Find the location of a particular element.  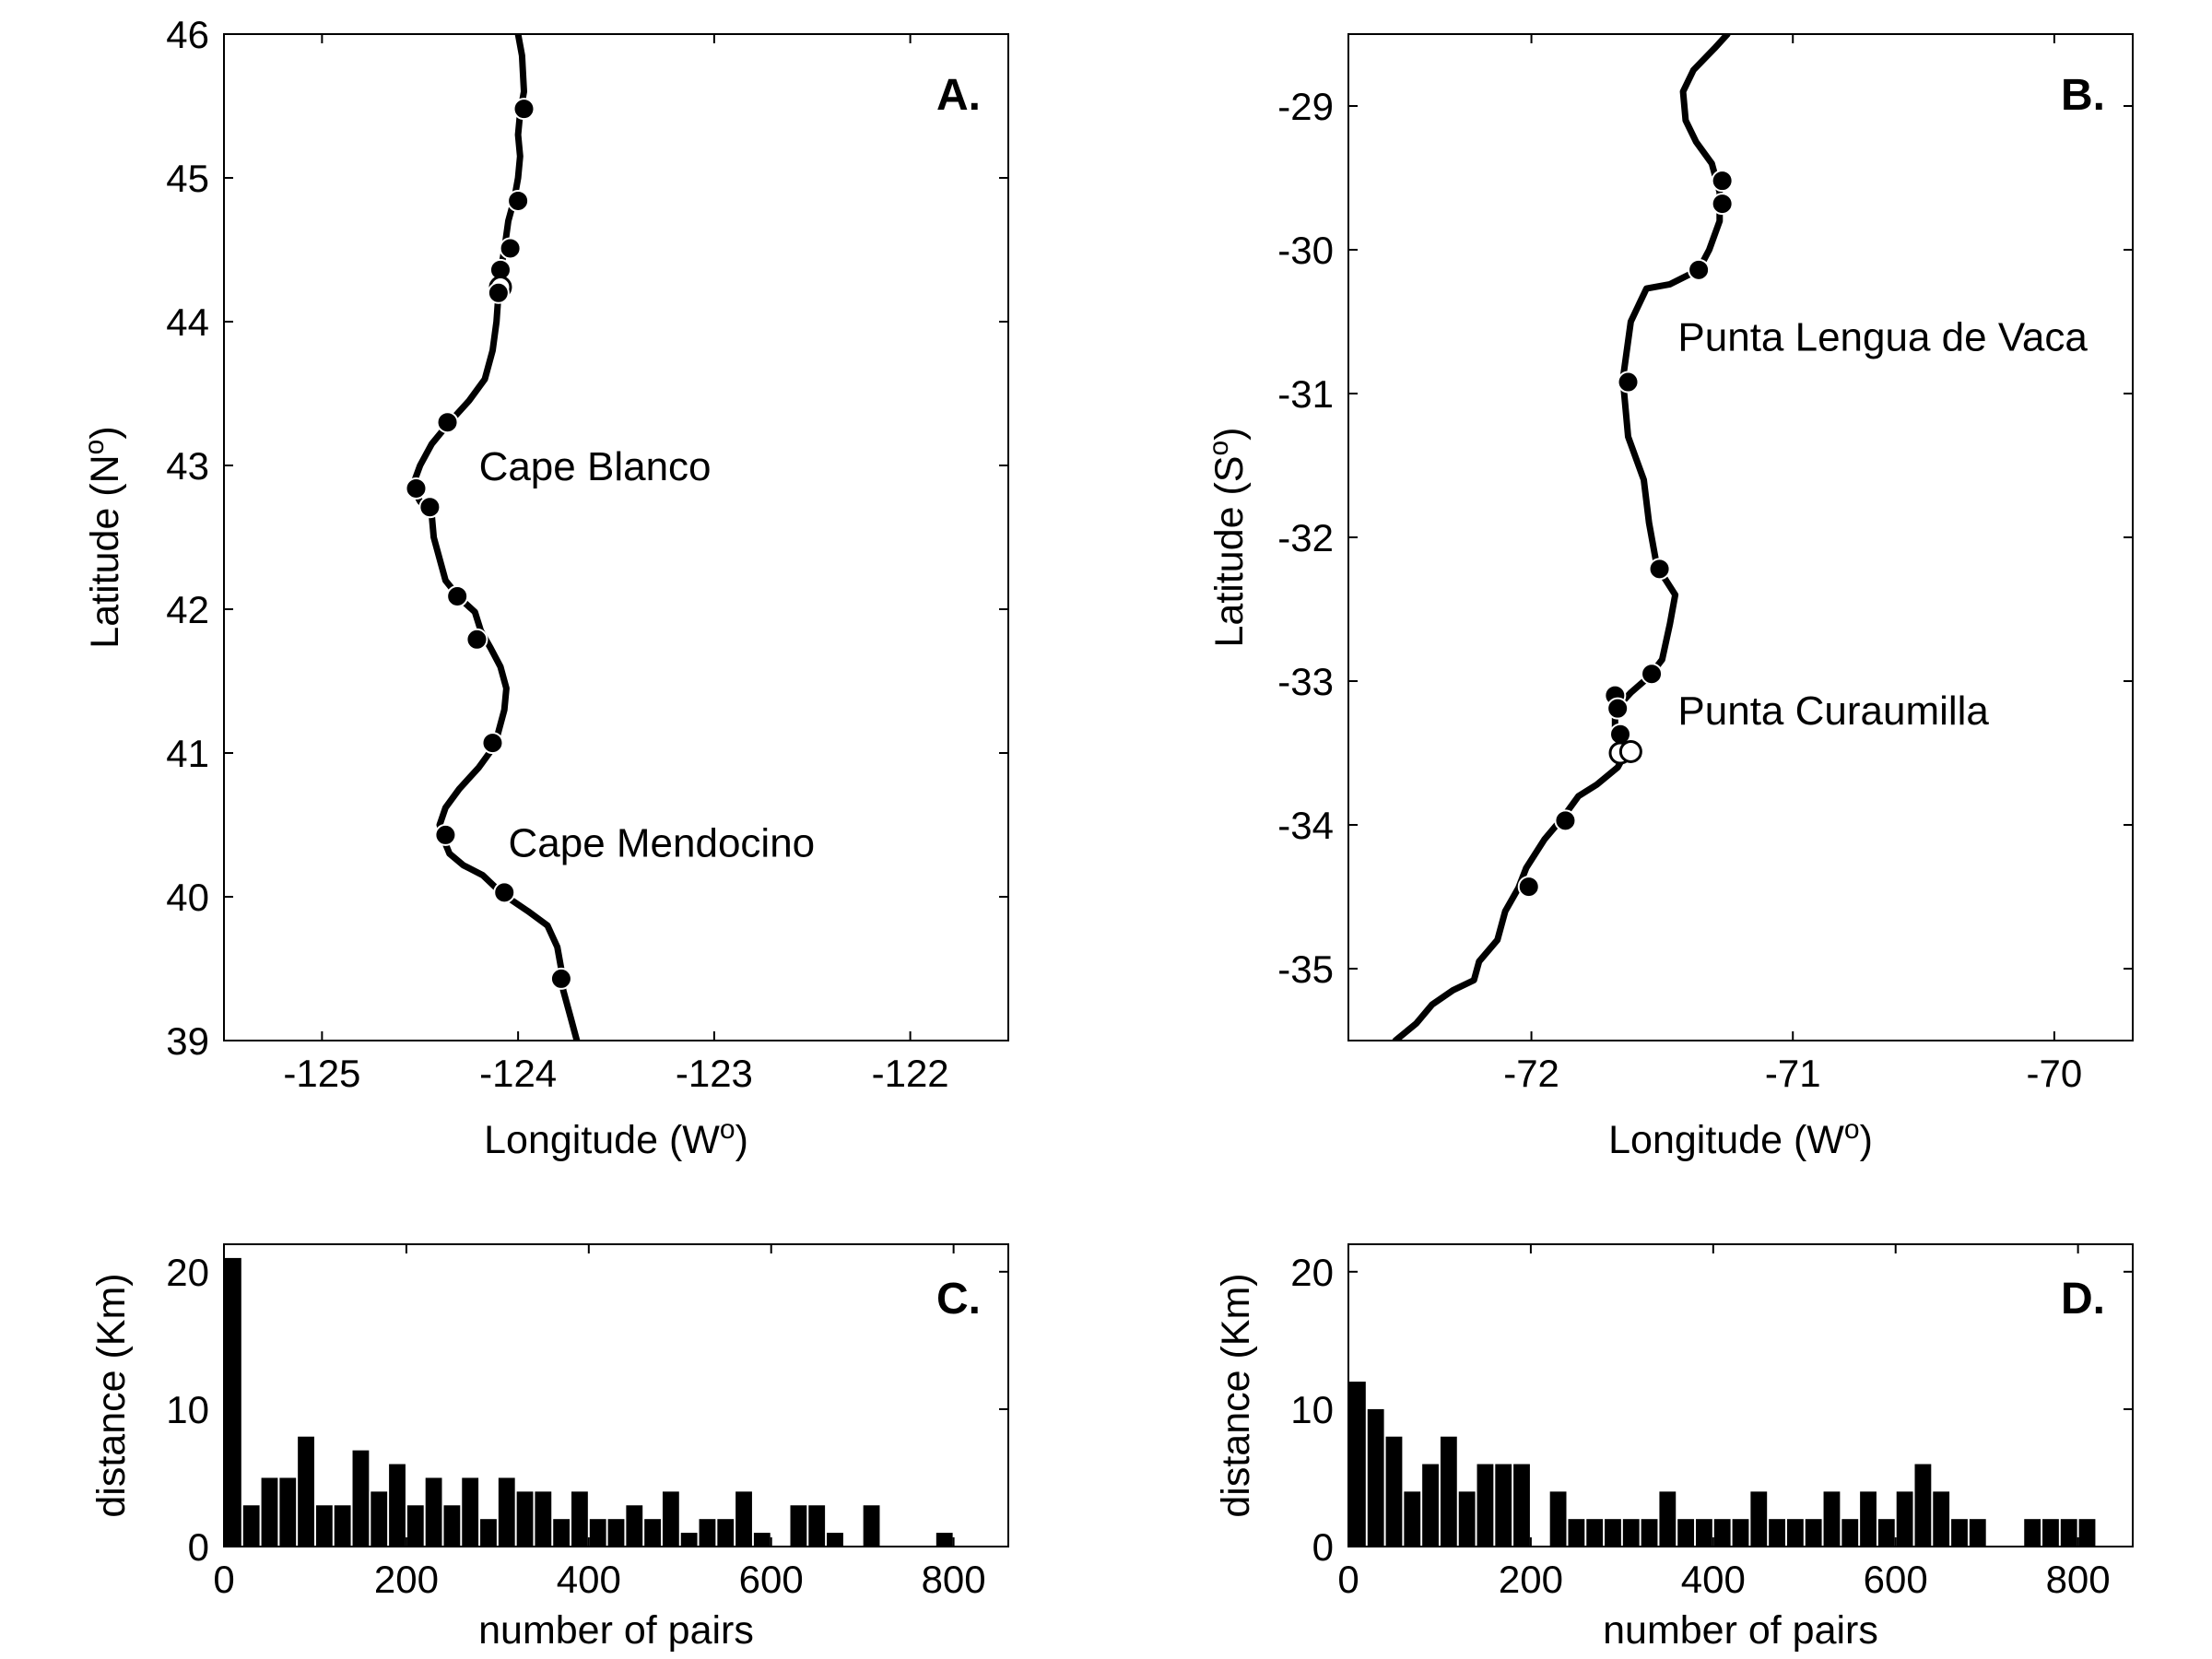

x-tick-label: -125 is located at coordinates (321, 1073).